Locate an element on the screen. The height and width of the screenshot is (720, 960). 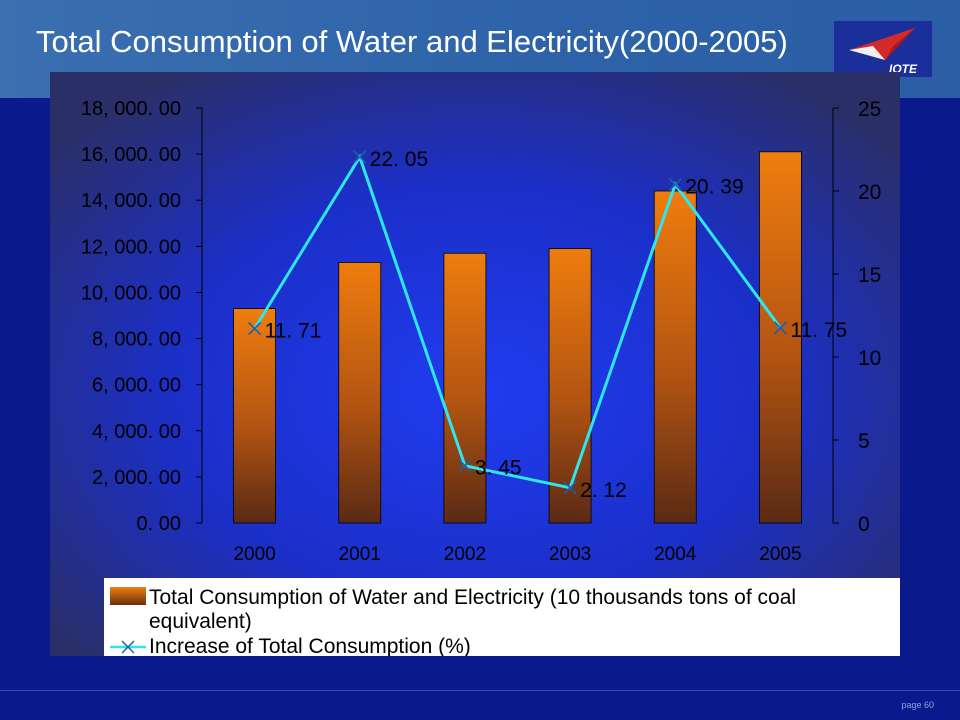
right-tick-label: 10 is located at coordinates (869, 358).